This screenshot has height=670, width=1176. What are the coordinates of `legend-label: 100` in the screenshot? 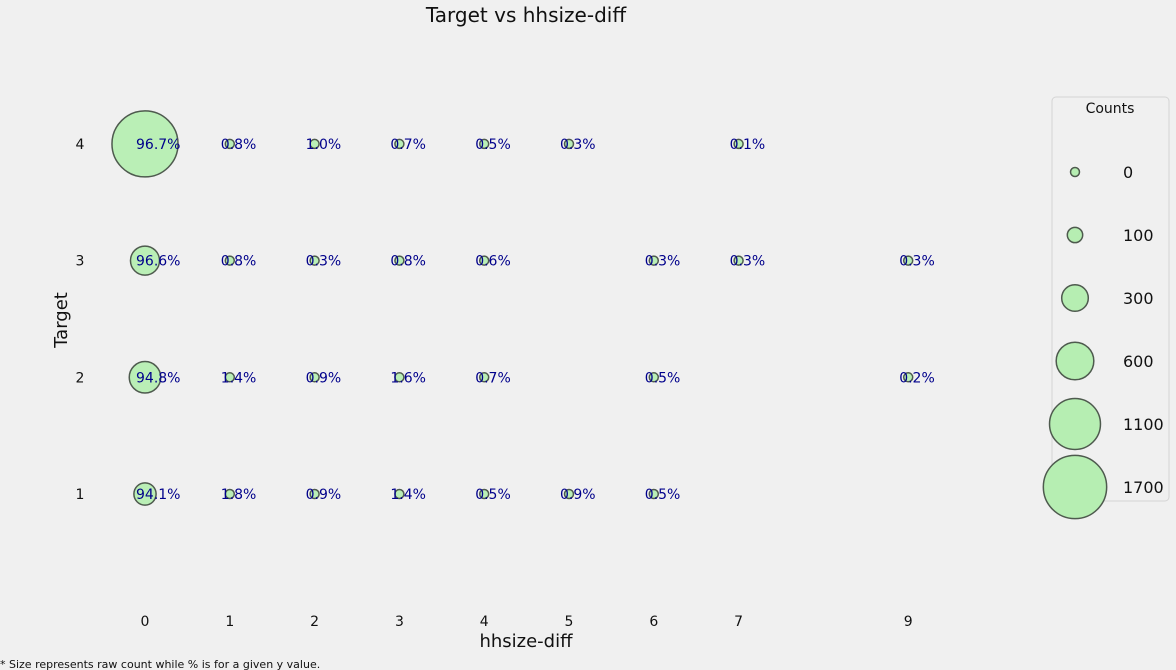 It's located at (1138, 235).